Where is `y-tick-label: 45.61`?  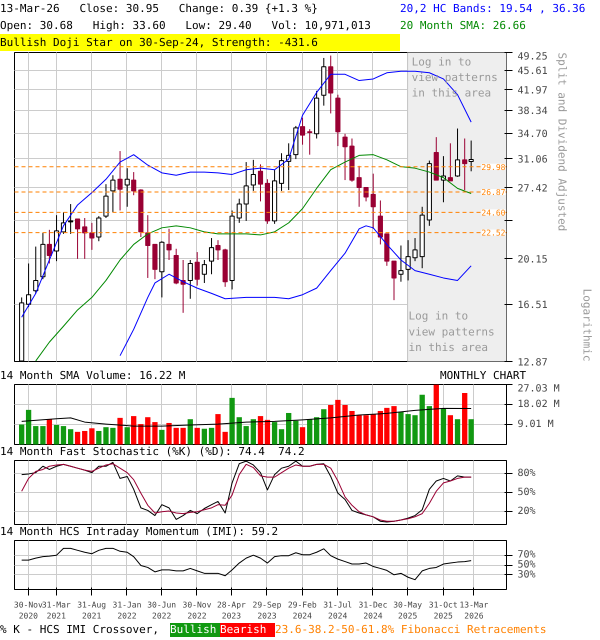 y-tick-label: 45.61 is located at coordinates (533, 72).